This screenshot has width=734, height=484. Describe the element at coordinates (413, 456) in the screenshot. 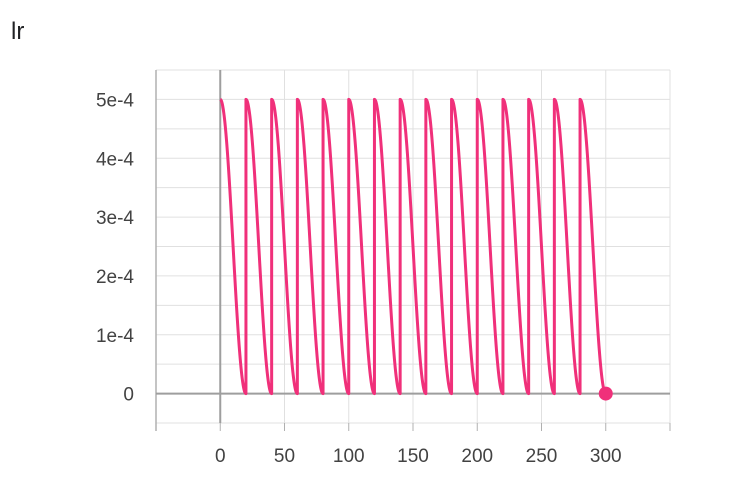

I see `x-tick-label: 150` at that location.